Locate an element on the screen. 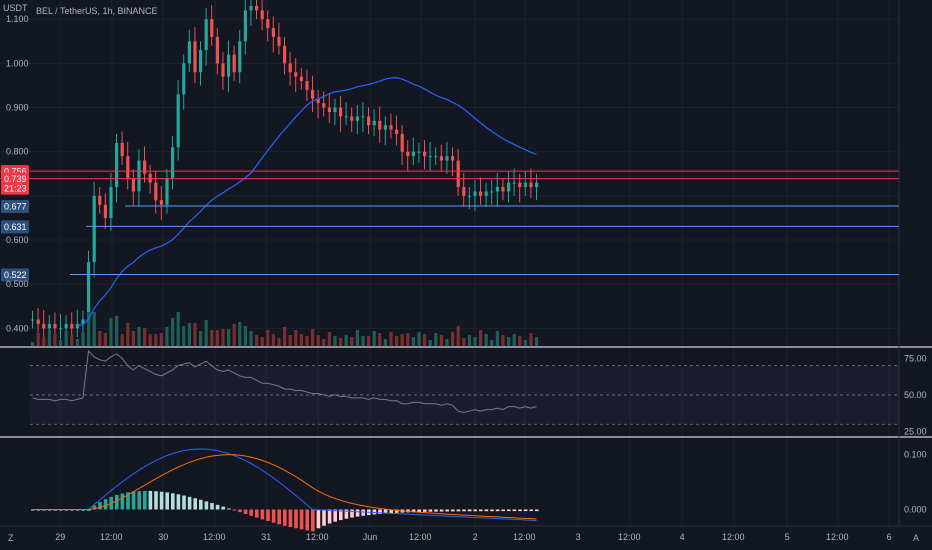 Image resolution: width=932 pixels, height=550 pixels. level-tag-0.631: 0.631 is located at coordinates (15, 227).